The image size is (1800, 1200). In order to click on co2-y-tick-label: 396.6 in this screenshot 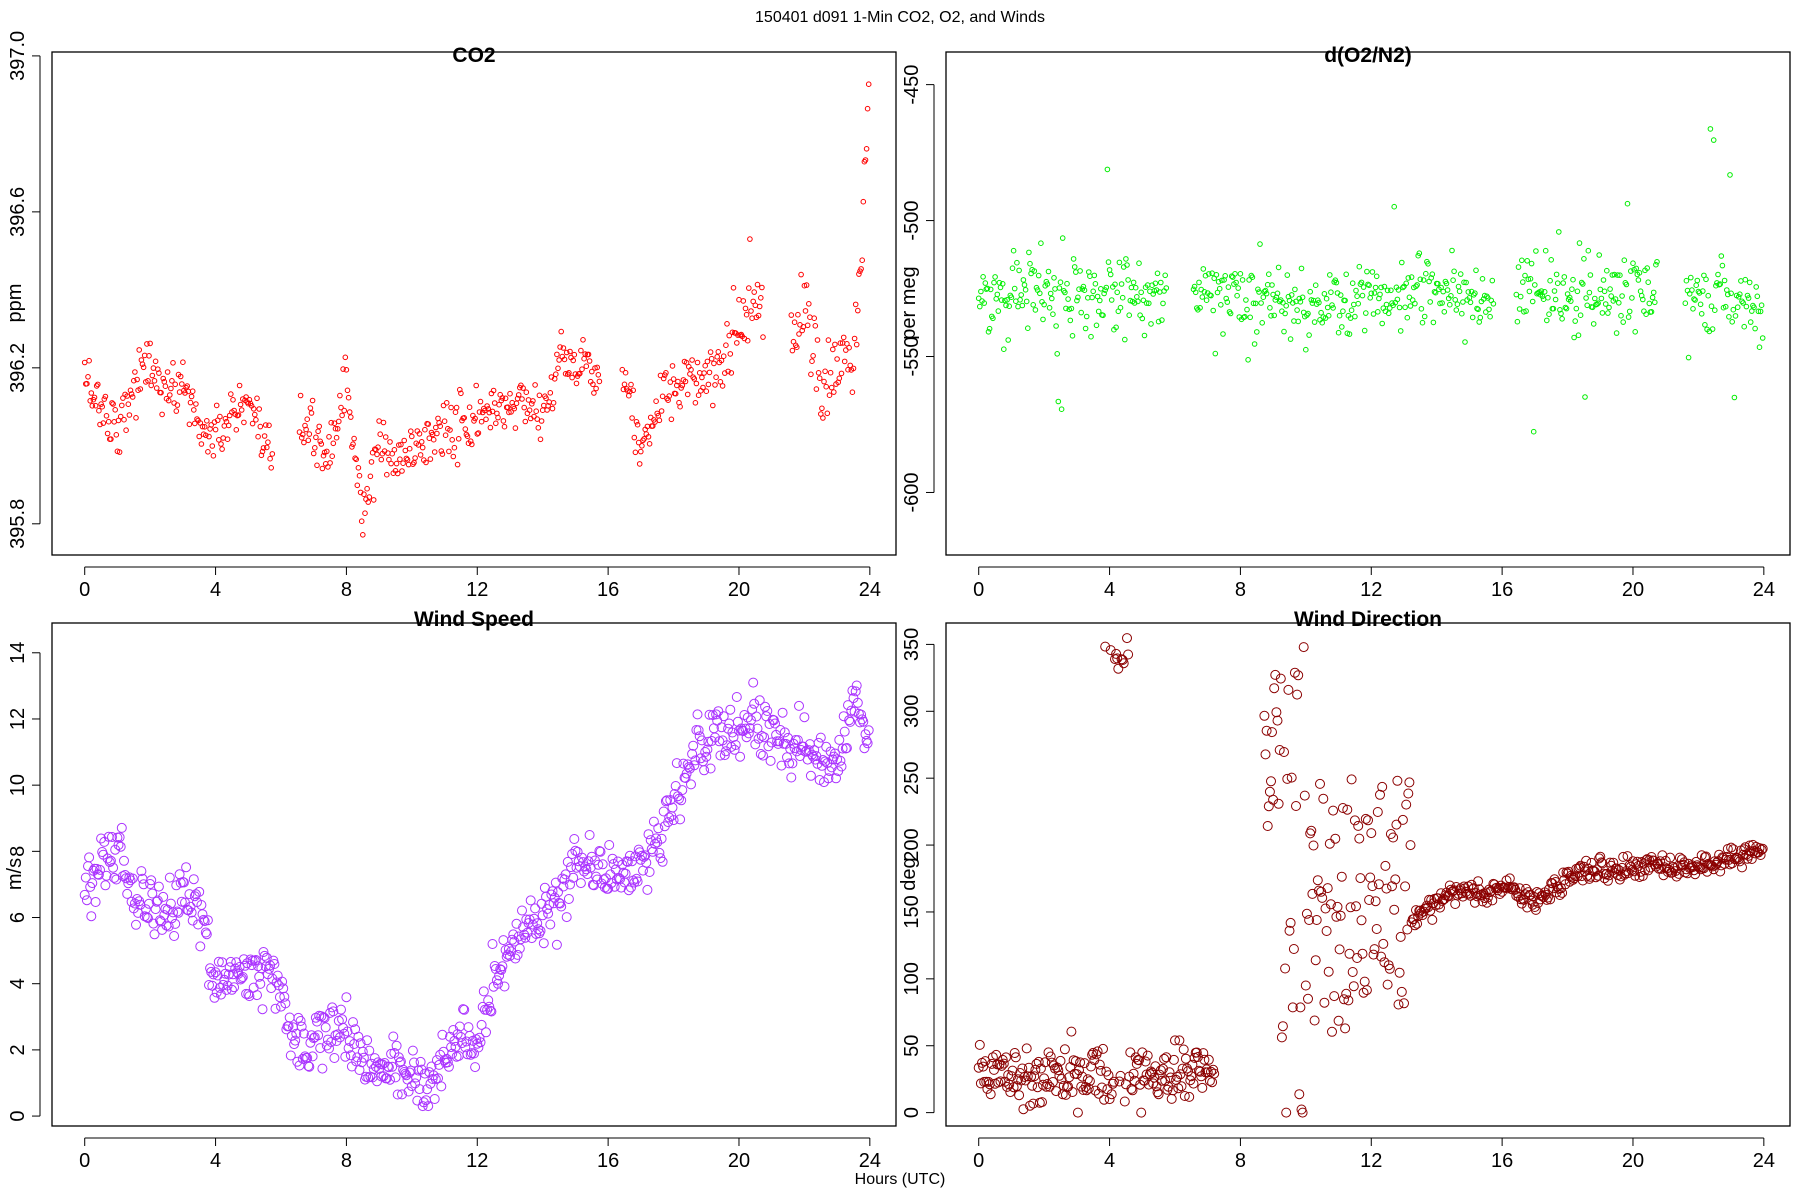, I will do `click(18, 212)`.